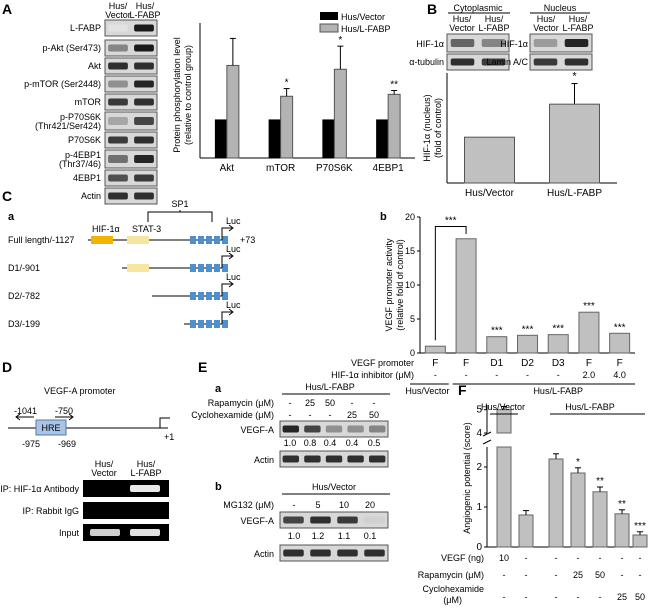 Image resolution: width=650 pixels, height=608 pixels. I want to click on a-legend-label: Hus/L-FABP, so click(366, 29).